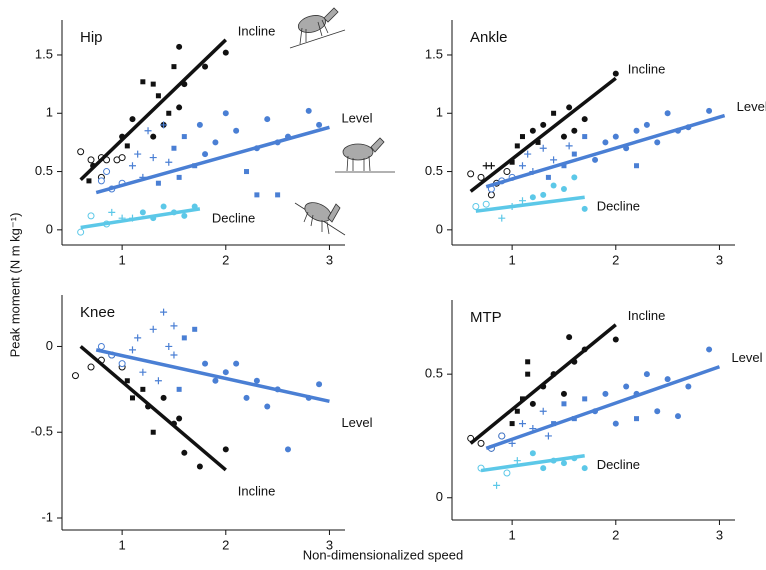  What do you see at coordinates (489, 37) in the screenshot?
I see `panel-title: Ankle` at bounding box center [489, 37].